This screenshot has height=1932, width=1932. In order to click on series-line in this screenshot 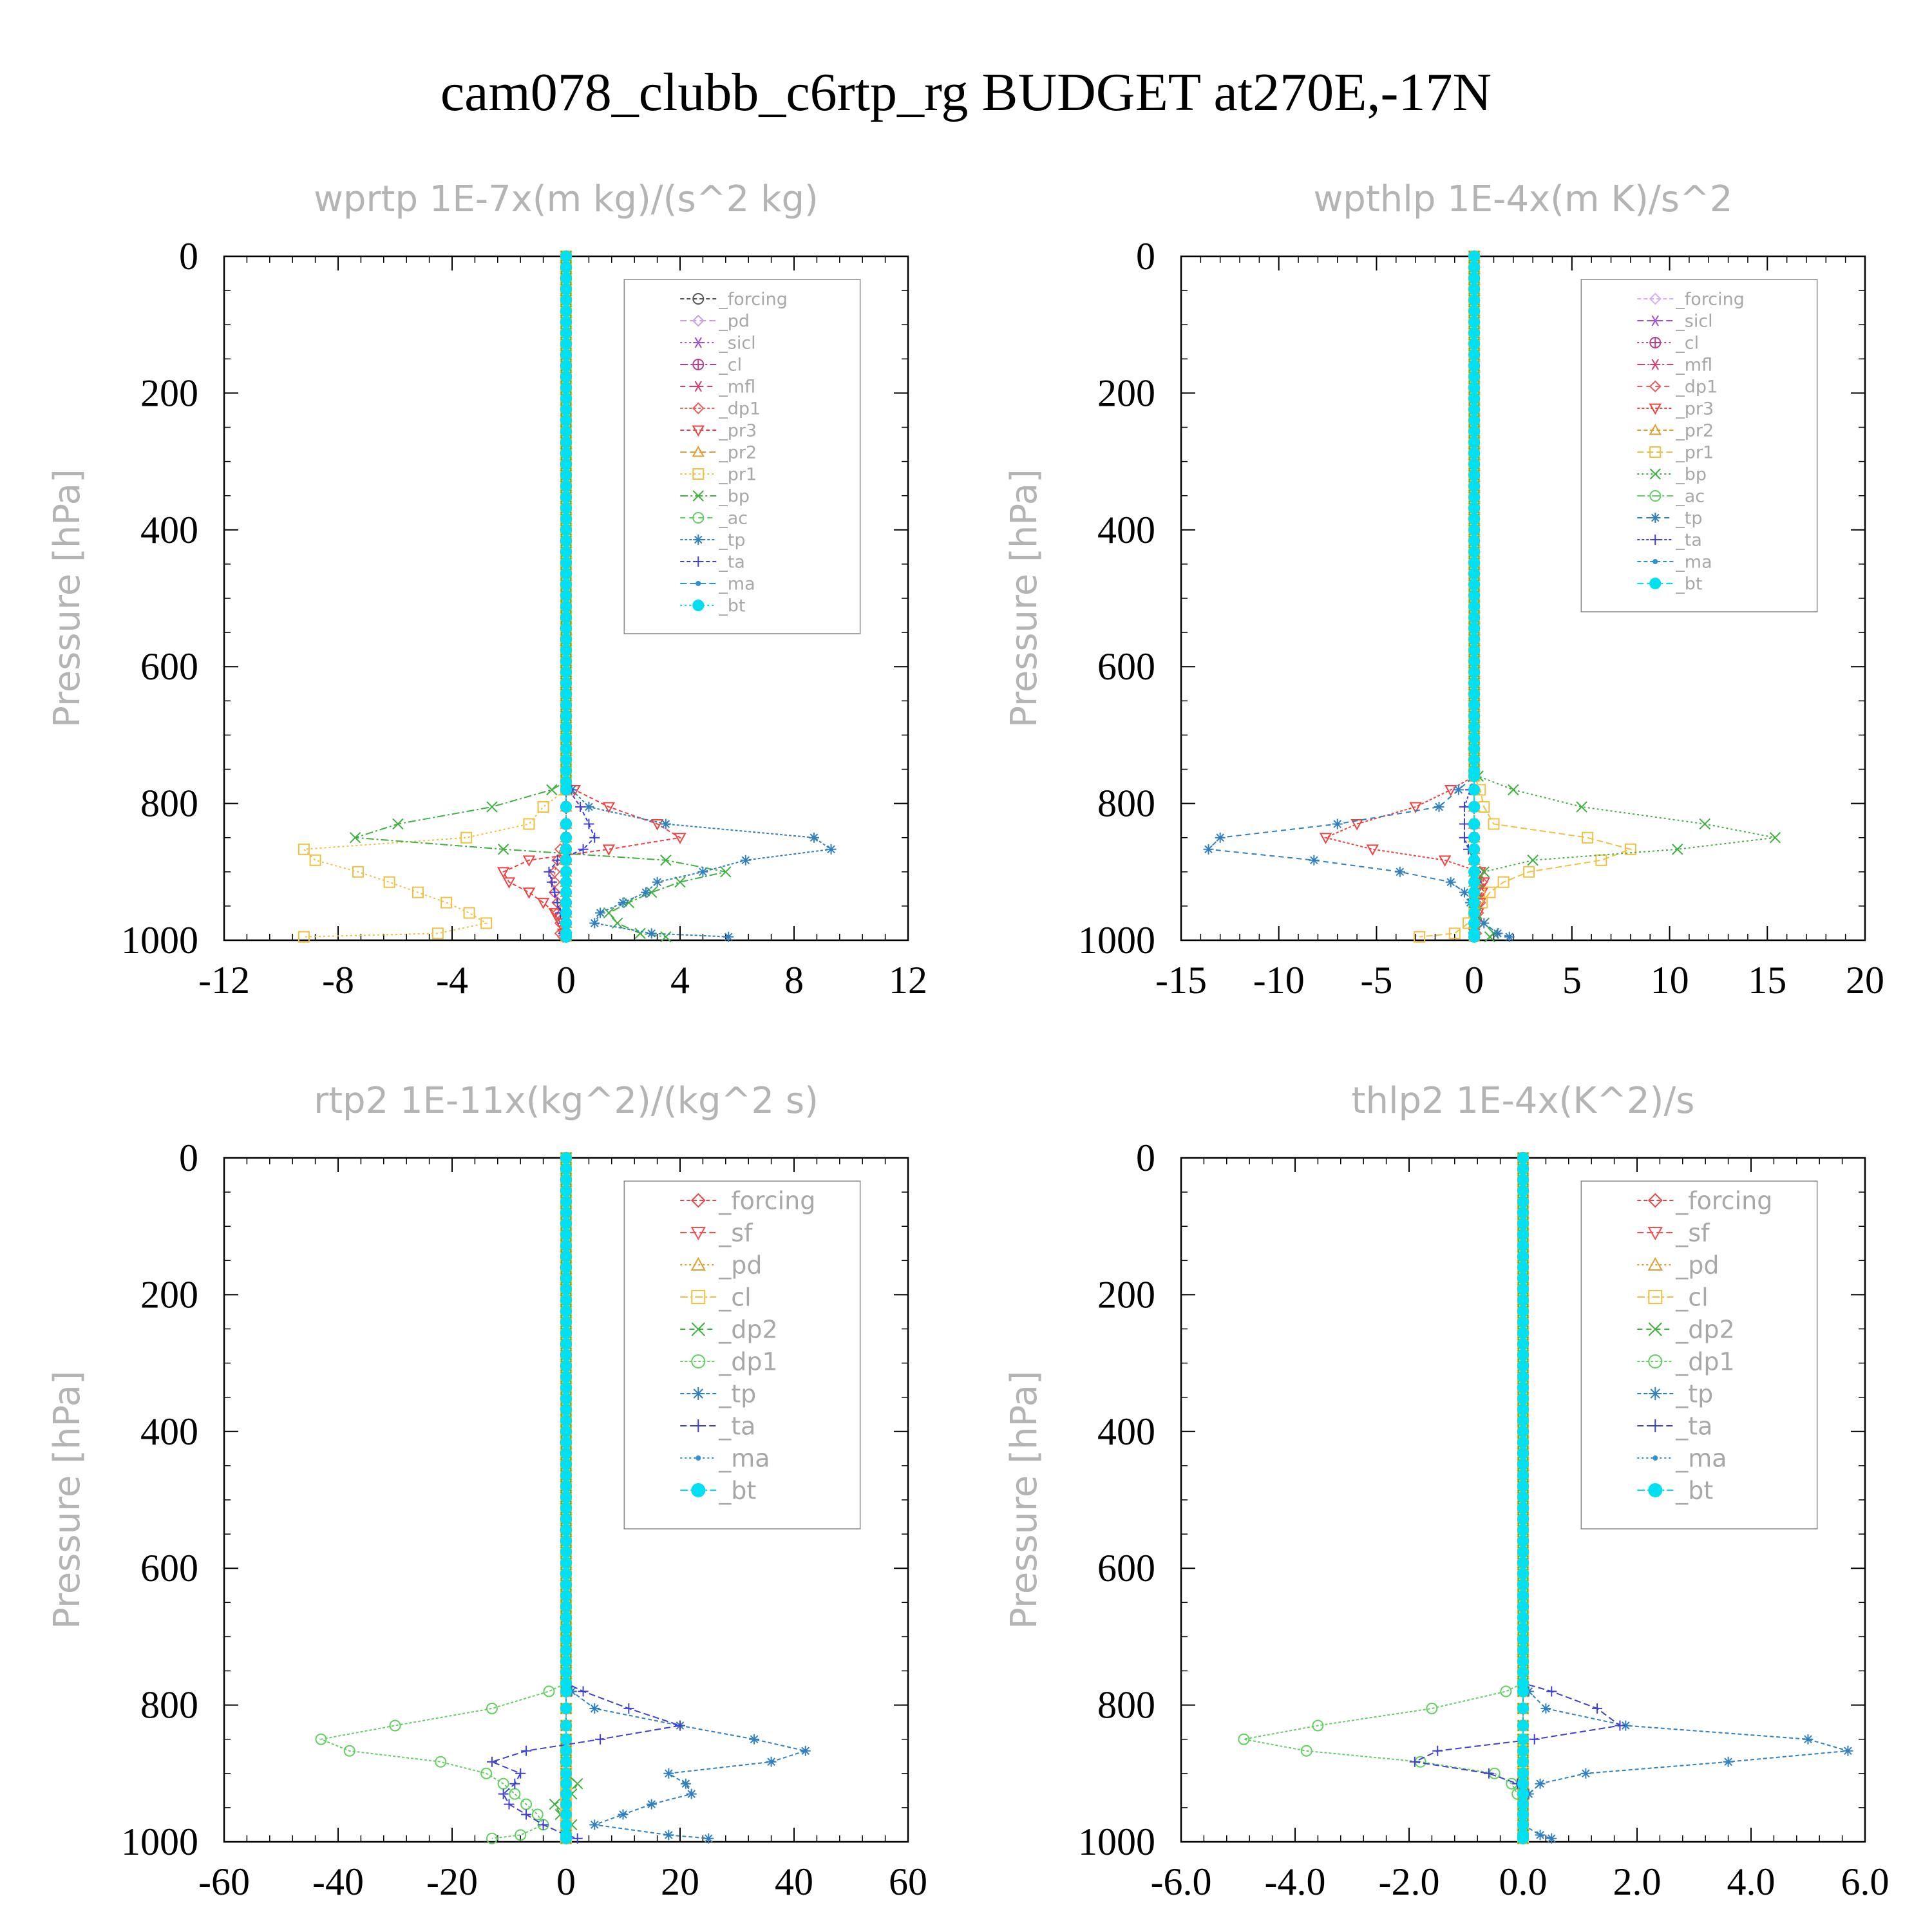, I will do `click(434, 597)`.